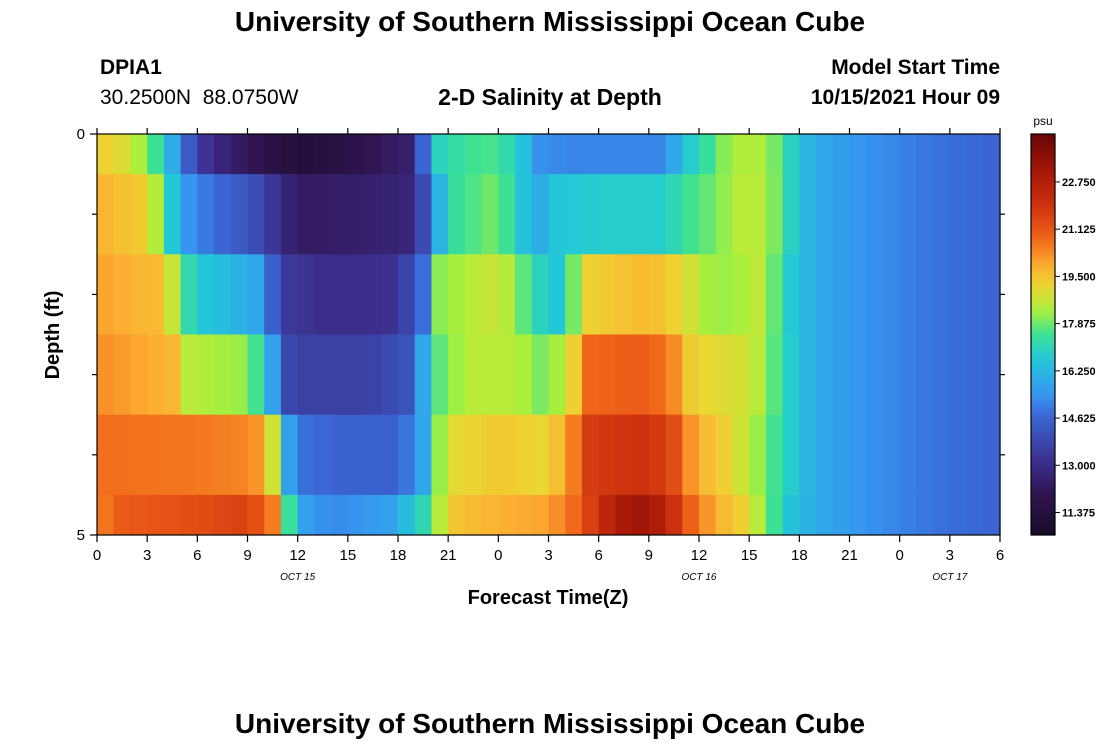 This screenshot has height=750, width=1100. What do you see at coordinates (1079, 183) in the screenshot?
I see `colorbar-tick-label: 22.750` at bounding box center [1079, 183].